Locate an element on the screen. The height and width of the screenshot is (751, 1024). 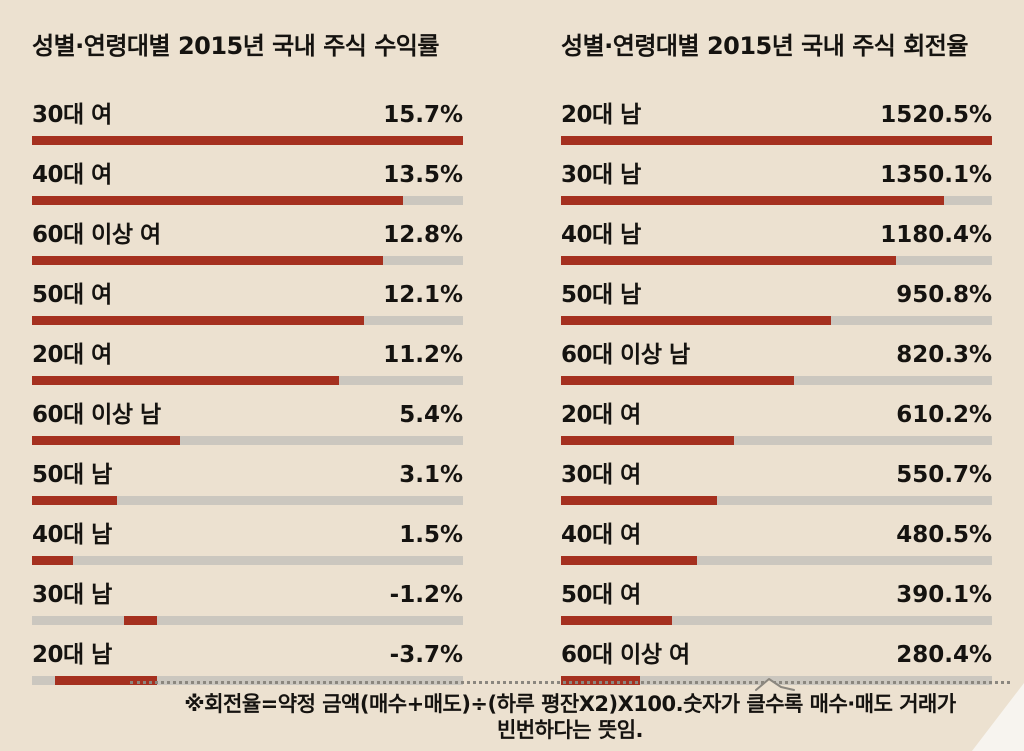
category-label: 40대 여 is located at coordinates (72, 175).